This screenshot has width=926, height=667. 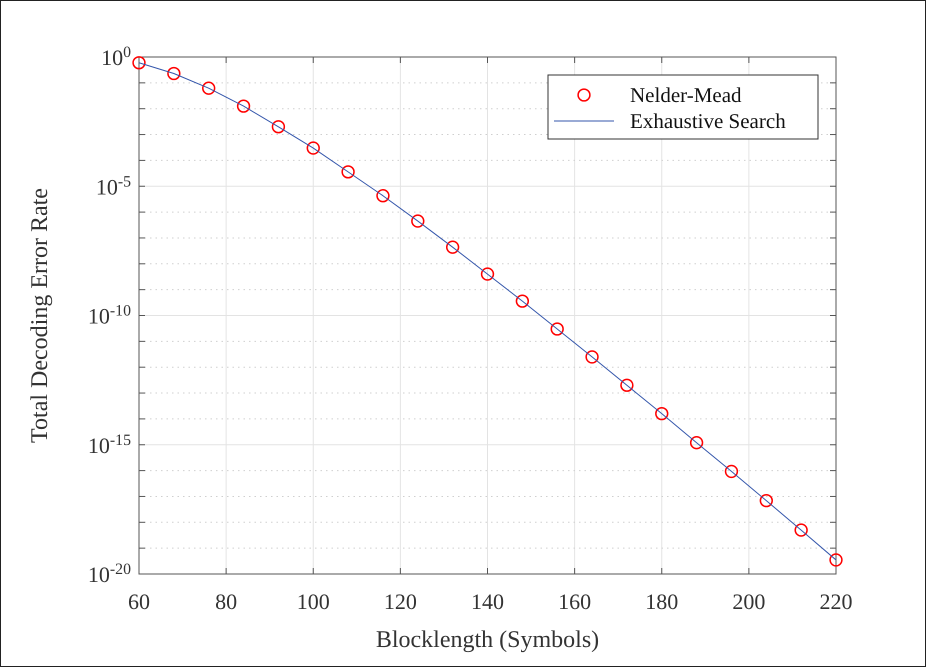 What do you see at coordinates (313, 601) in the screenshot?
I see `x-tick-label: 100` at bounding box center [313, 601].